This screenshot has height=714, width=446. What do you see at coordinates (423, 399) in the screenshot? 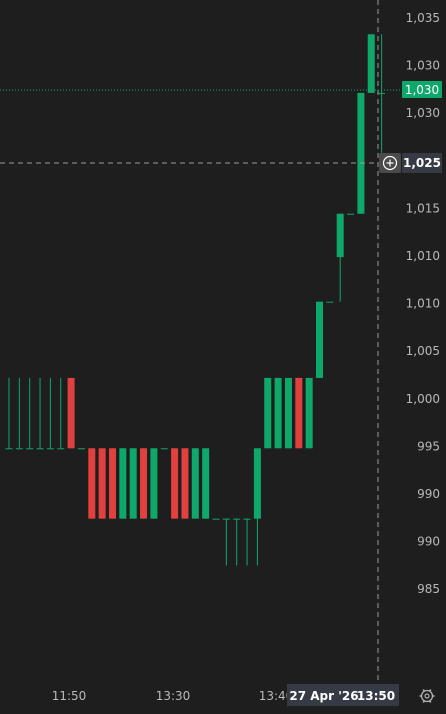
I see `price-tick-label: 1,000` at bounding box center [423, 399].